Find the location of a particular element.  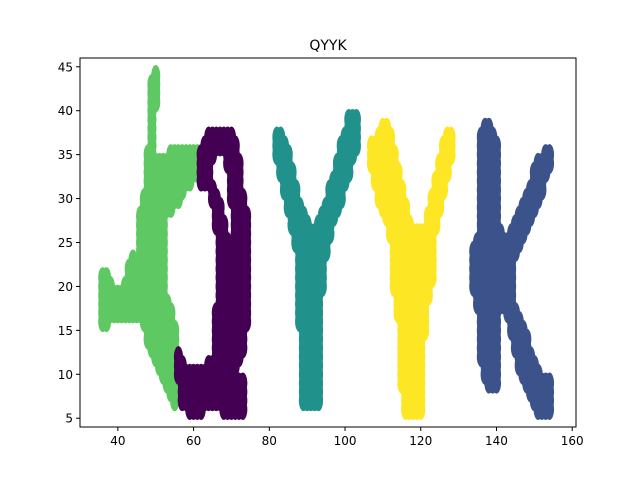

y-tick-label: 10 is located at coordinates (65, 375).